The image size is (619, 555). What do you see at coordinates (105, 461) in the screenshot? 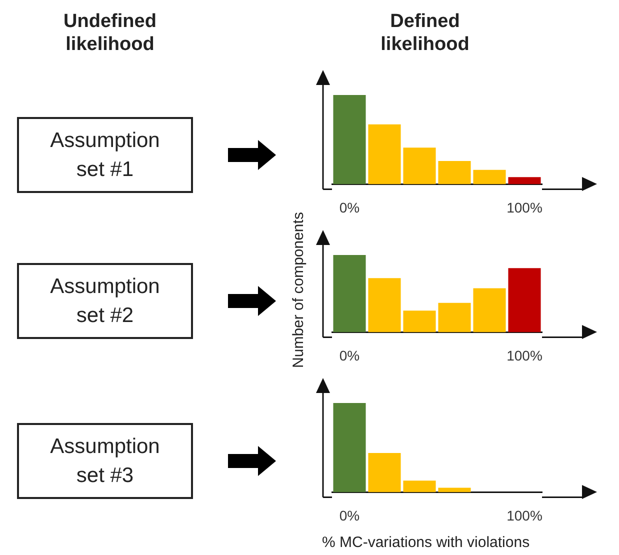
I see `text: Assumption set #3` at bounding box center [105, 461].